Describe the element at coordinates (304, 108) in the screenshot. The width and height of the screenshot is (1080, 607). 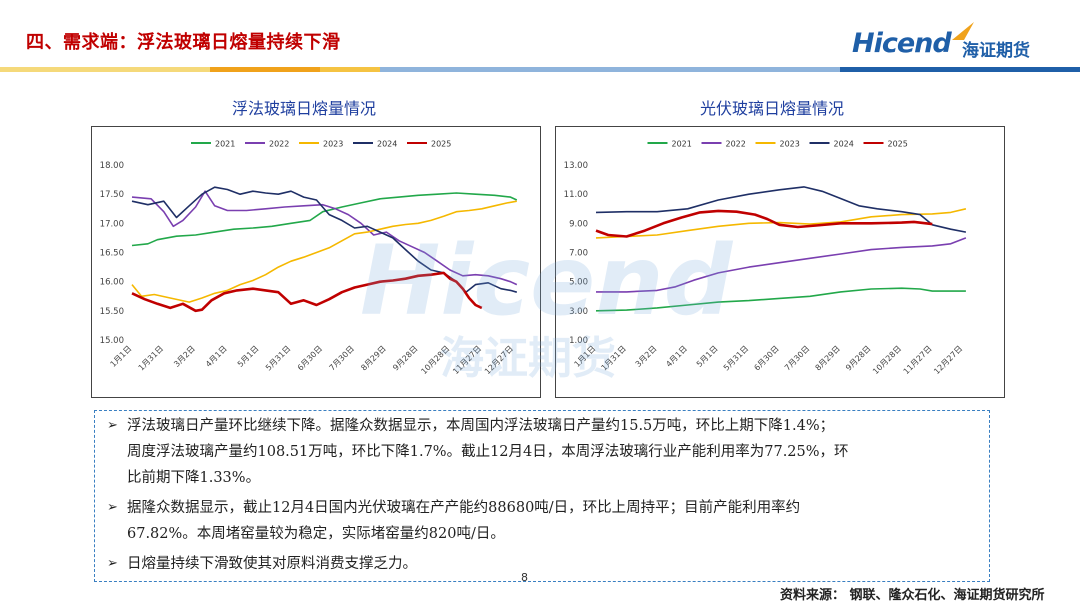
I see `chart-caption-float: 浮法玻璃日熔量情况` at that location.